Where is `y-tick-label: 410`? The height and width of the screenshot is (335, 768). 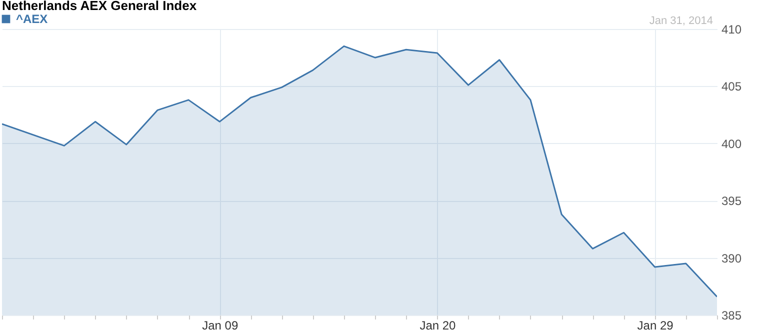
y-tick-label: 410 is located at coordinates (732, 29).